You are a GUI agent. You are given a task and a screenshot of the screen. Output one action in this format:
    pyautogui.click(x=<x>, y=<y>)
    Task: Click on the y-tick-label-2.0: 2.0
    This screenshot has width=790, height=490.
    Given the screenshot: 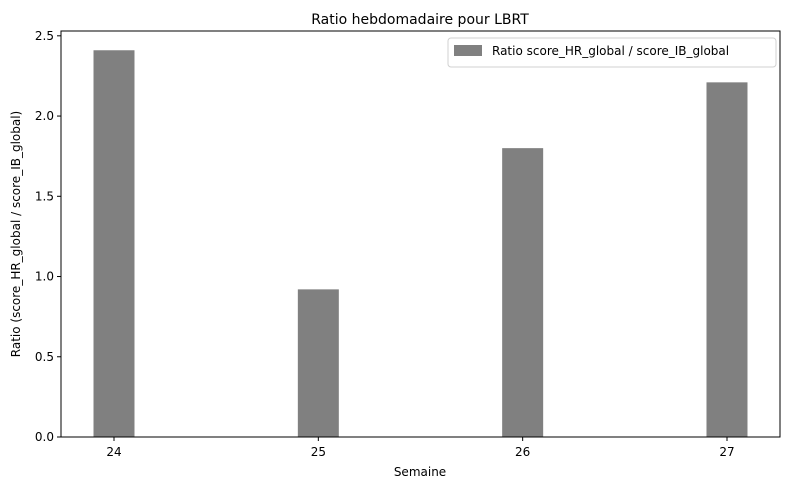 What is the action you would take?
    pyautogui.click(x=44, y=116)
    